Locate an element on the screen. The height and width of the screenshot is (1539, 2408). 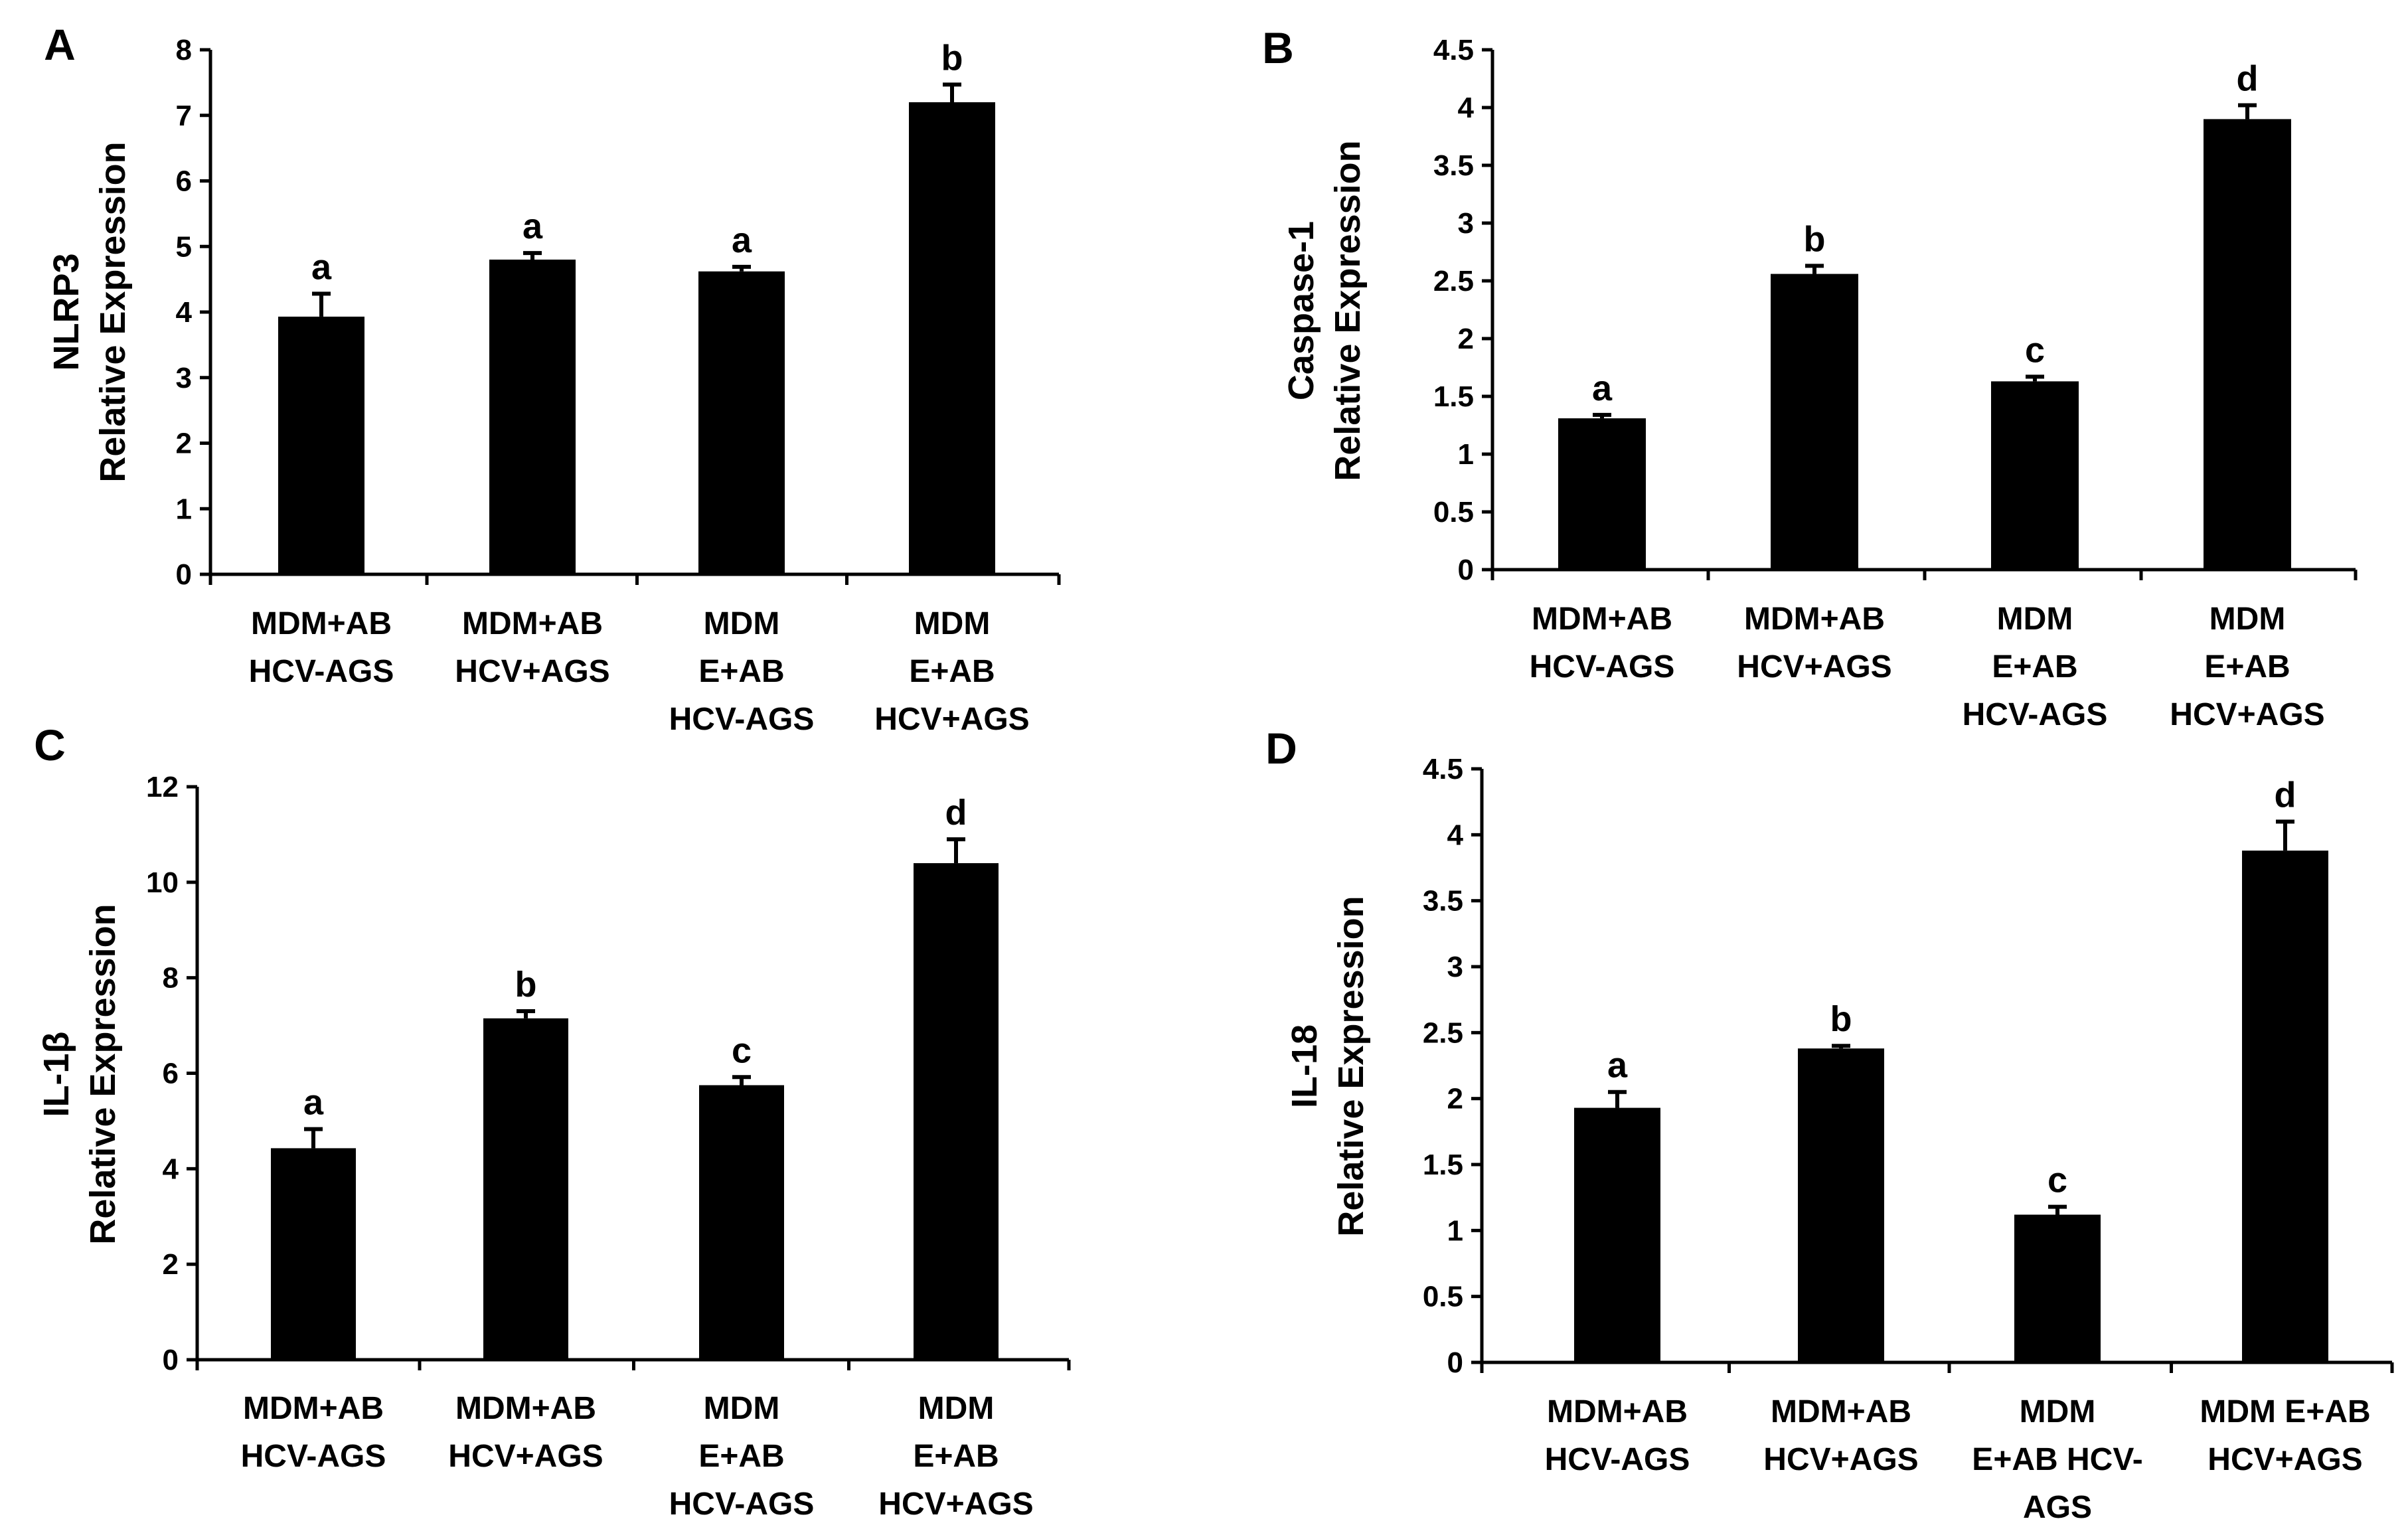
y-axis-title: IL-1β is located at coordinates (56, 1074).